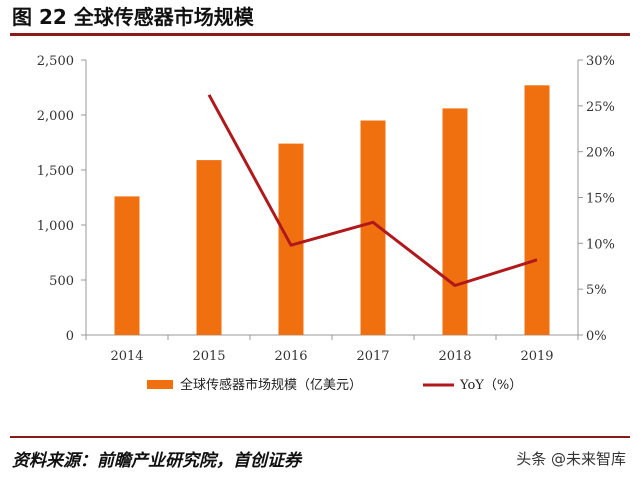 The width and height of the screenshot is (640, 478). What do you see at coordinates (320, 437) in the screenshot?
I see `source-divider` at bounding box center [320, 437].